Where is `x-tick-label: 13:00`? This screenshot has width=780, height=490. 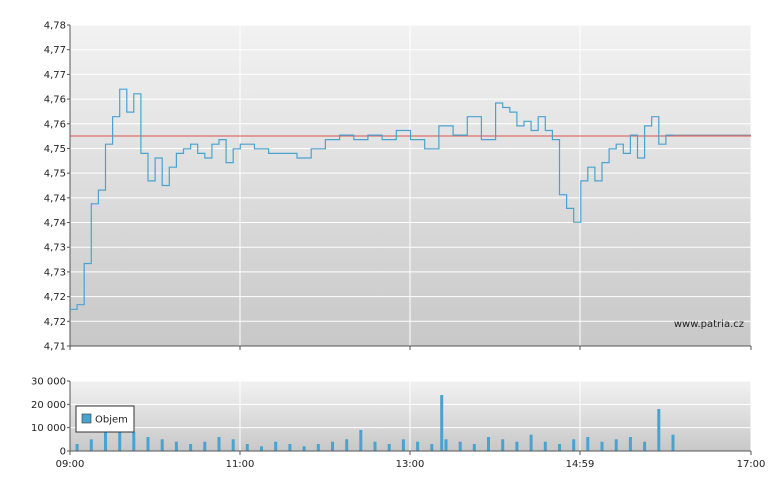 x-tick-label: 13:00 is located at coordinates (410, 464).